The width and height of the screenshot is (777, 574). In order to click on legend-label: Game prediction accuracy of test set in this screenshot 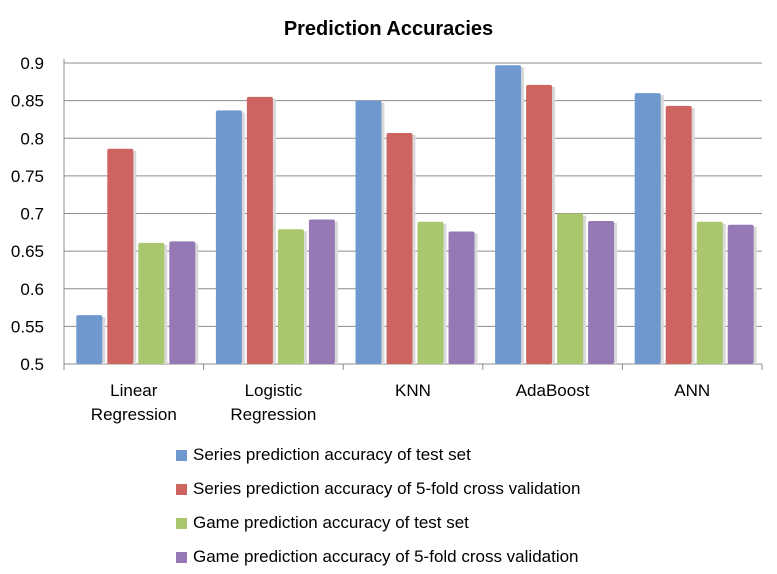, I will do `click(331, 522)`.